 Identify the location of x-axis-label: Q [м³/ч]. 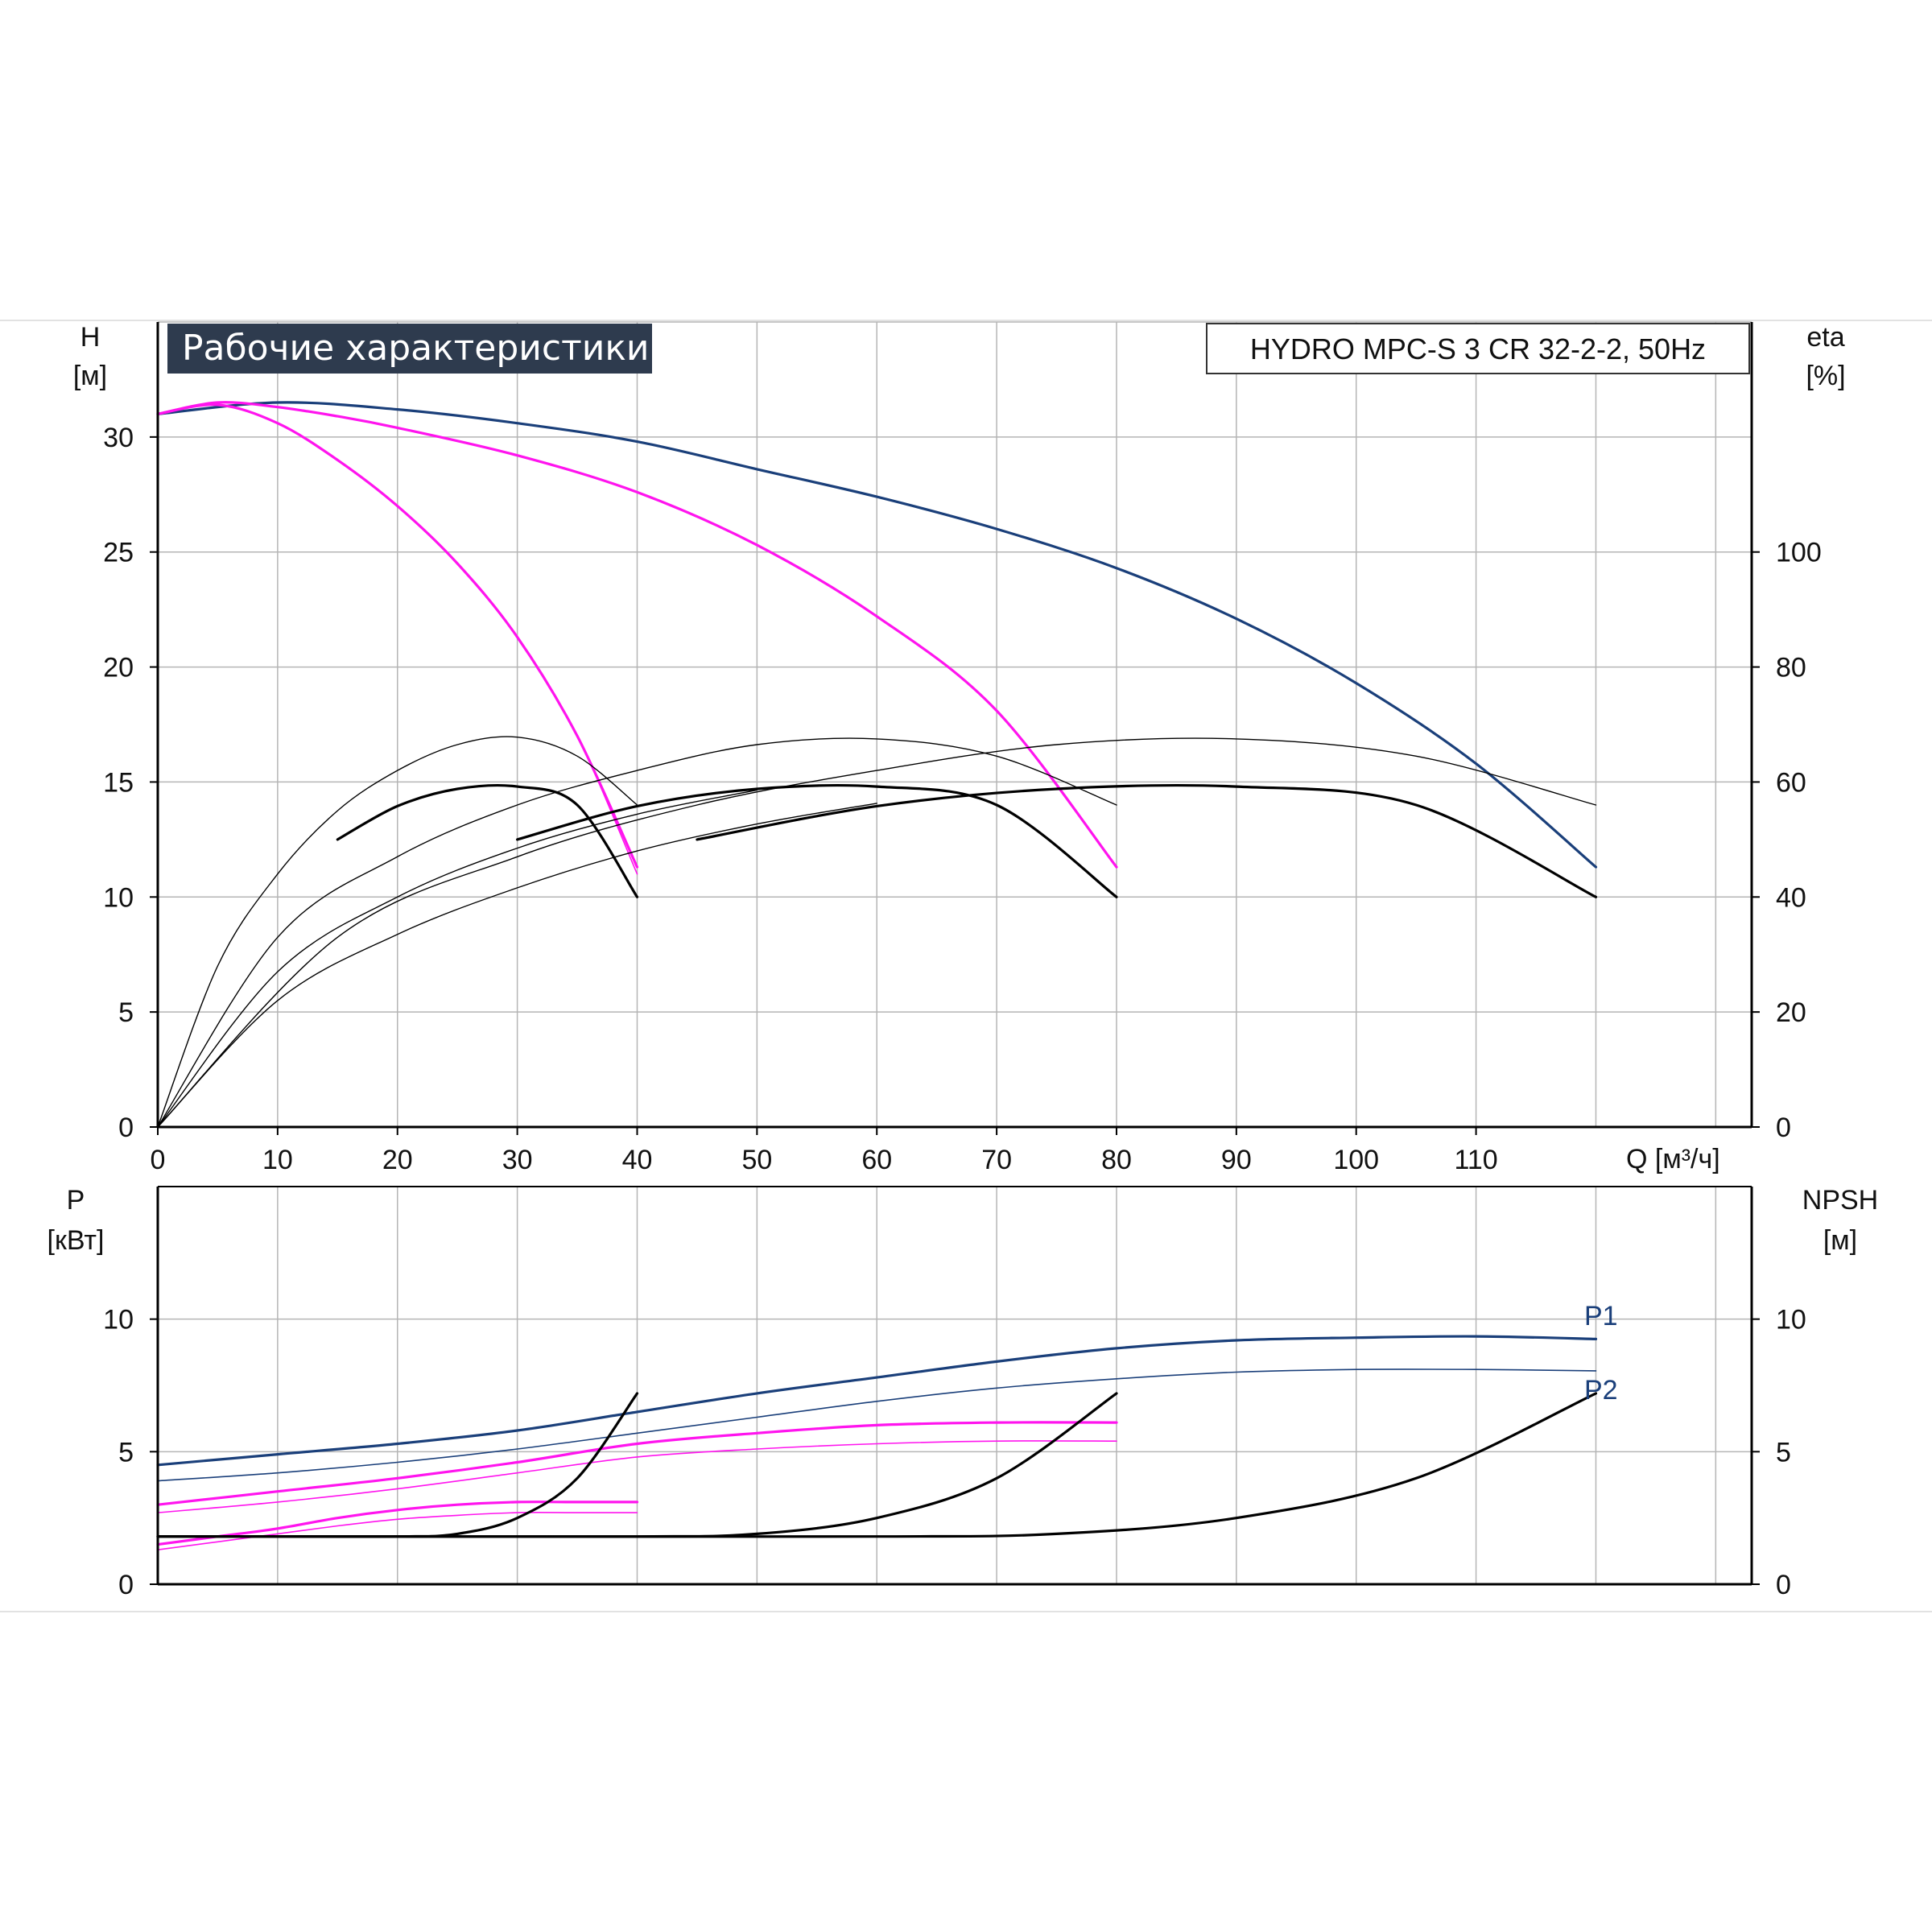
(1673, 1159).